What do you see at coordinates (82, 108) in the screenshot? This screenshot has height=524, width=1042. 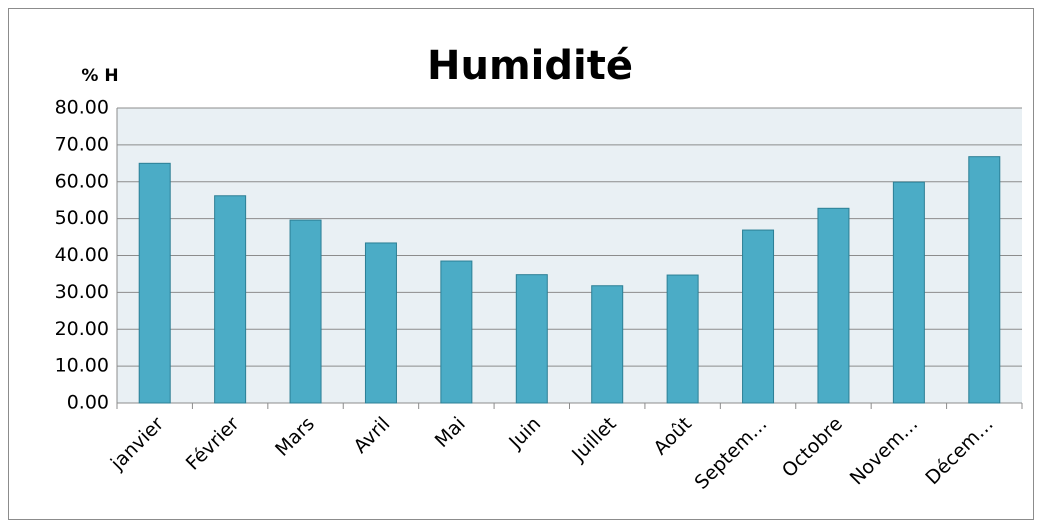 I see `y-tick-label: 80.00` at bounding box center [82, 108].